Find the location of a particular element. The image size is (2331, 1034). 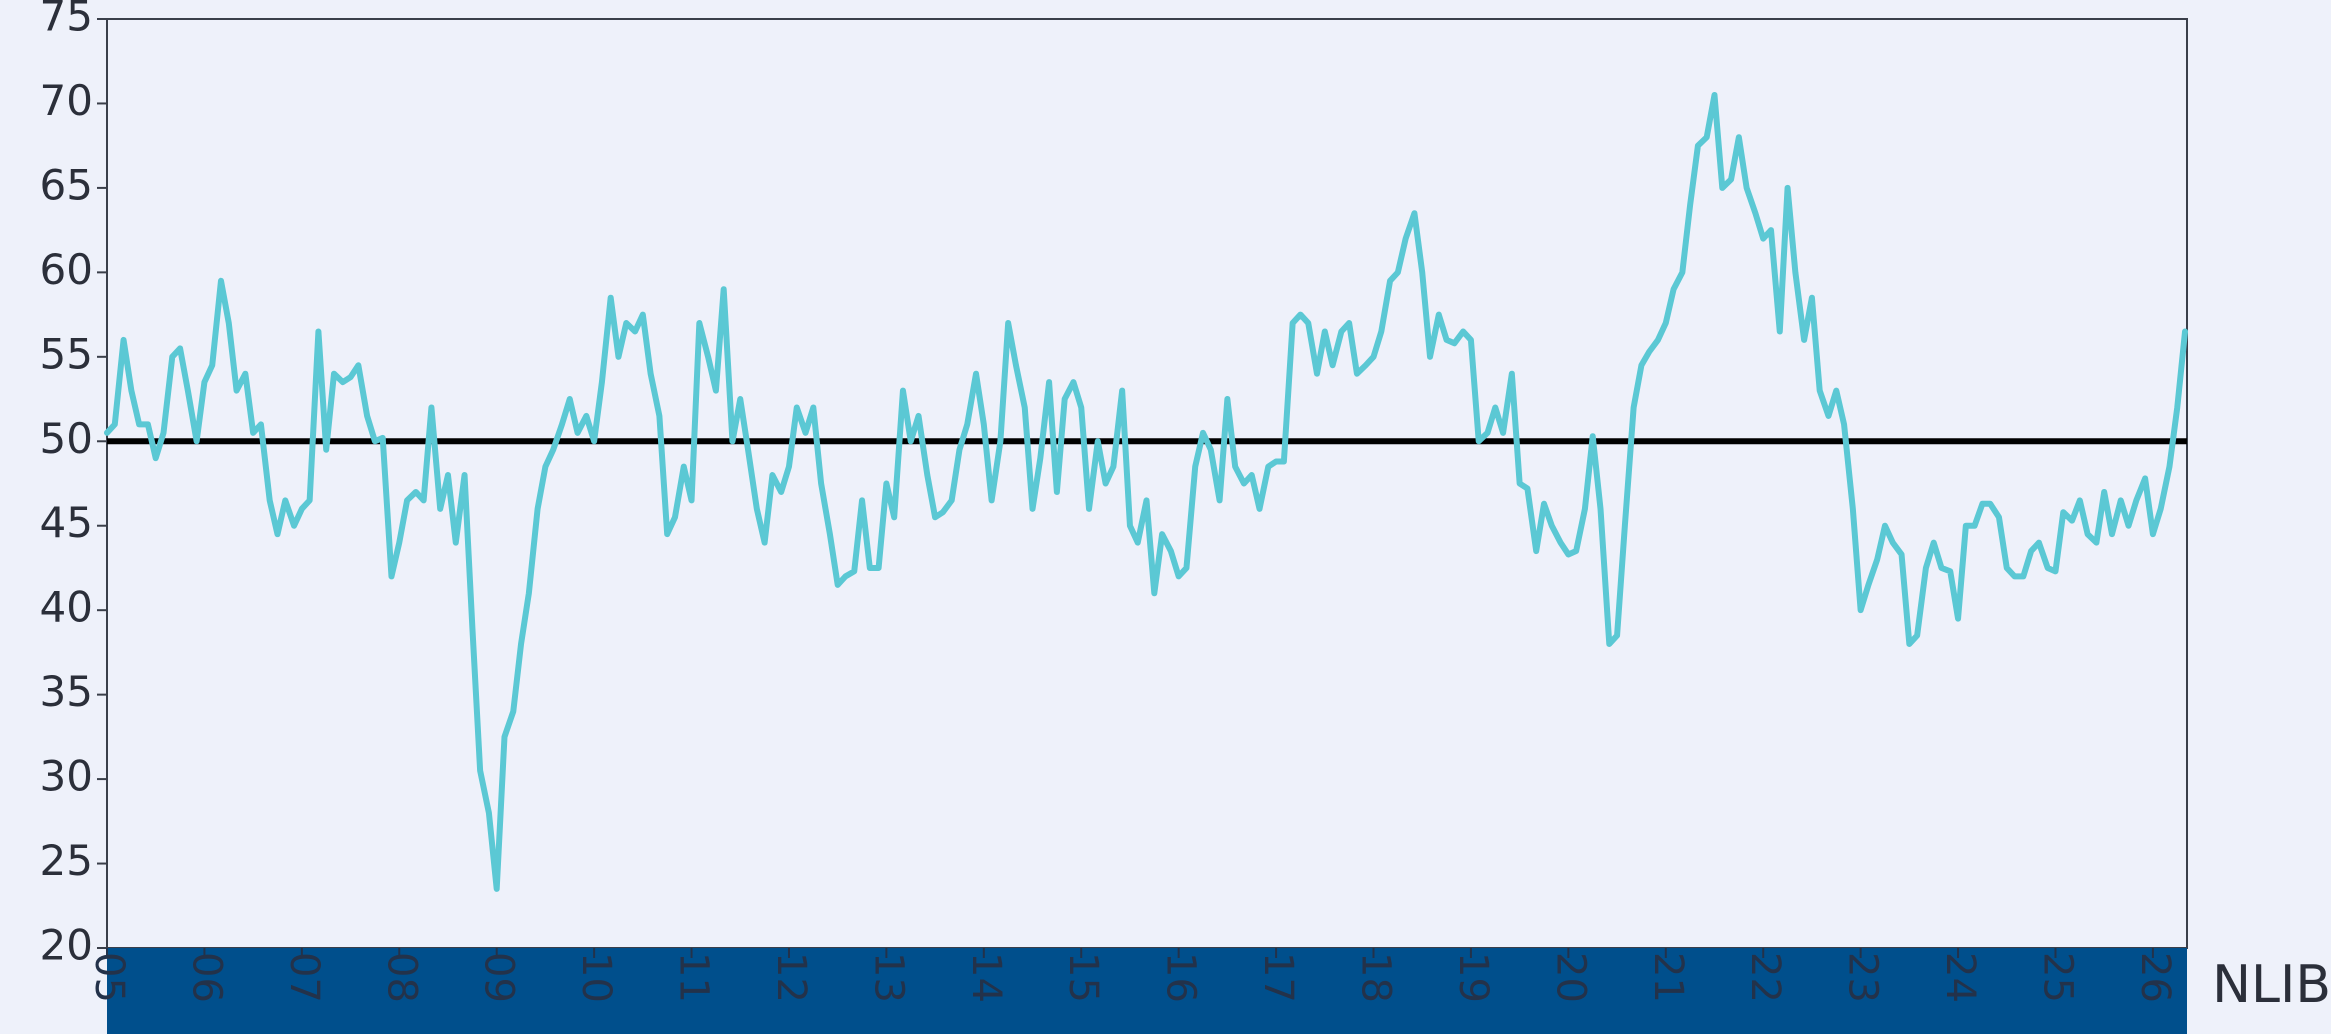

x-tick-label: 07 is located at coordinates (304, 977).